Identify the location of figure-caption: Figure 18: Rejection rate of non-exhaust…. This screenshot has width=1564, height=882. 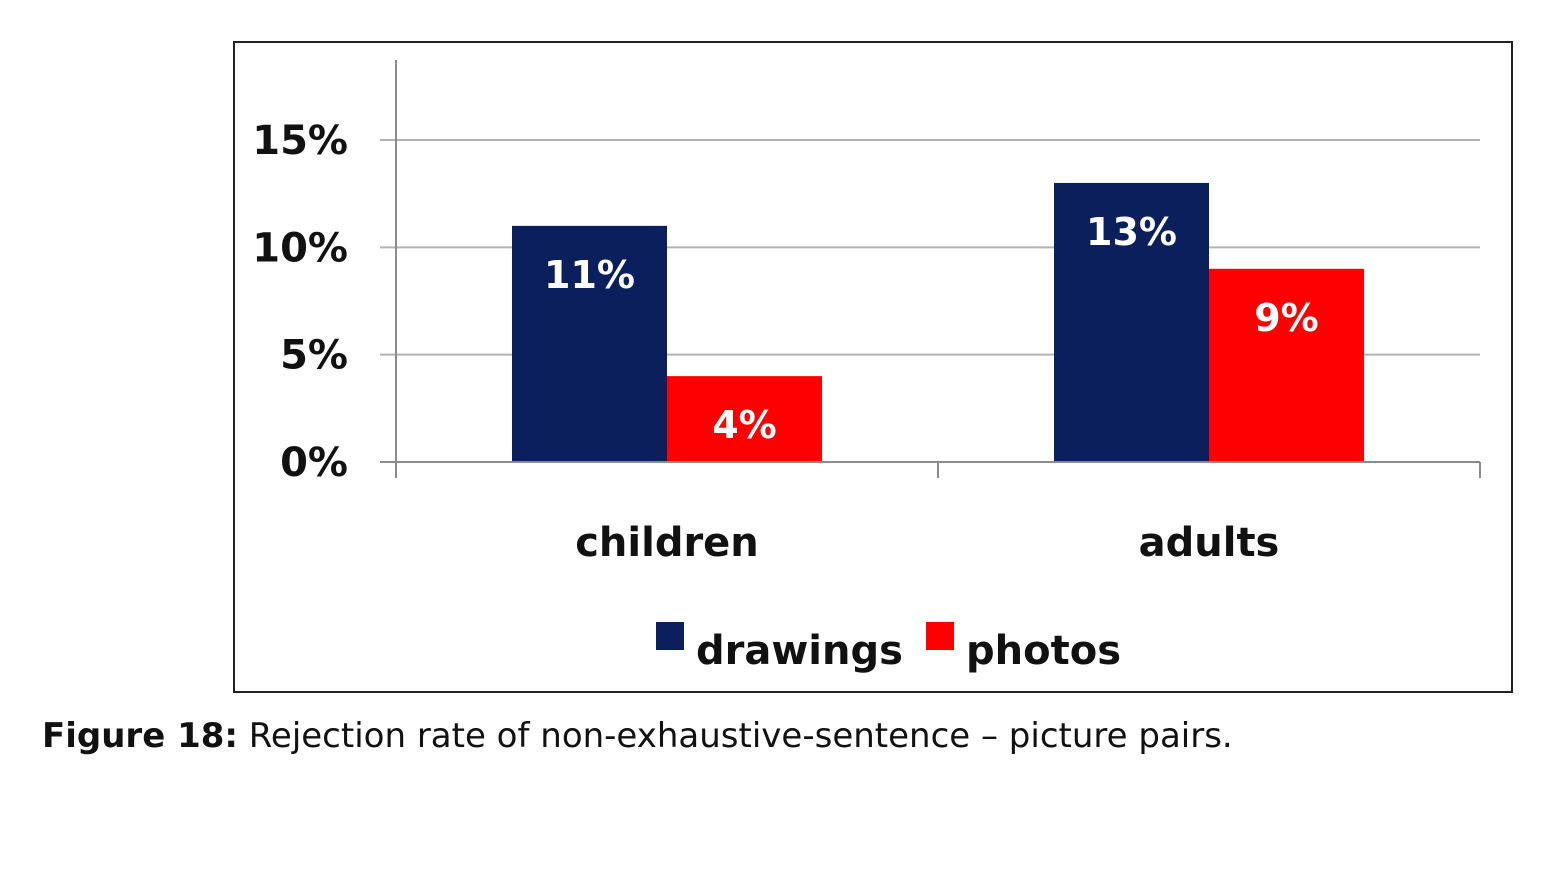
(637, 736).